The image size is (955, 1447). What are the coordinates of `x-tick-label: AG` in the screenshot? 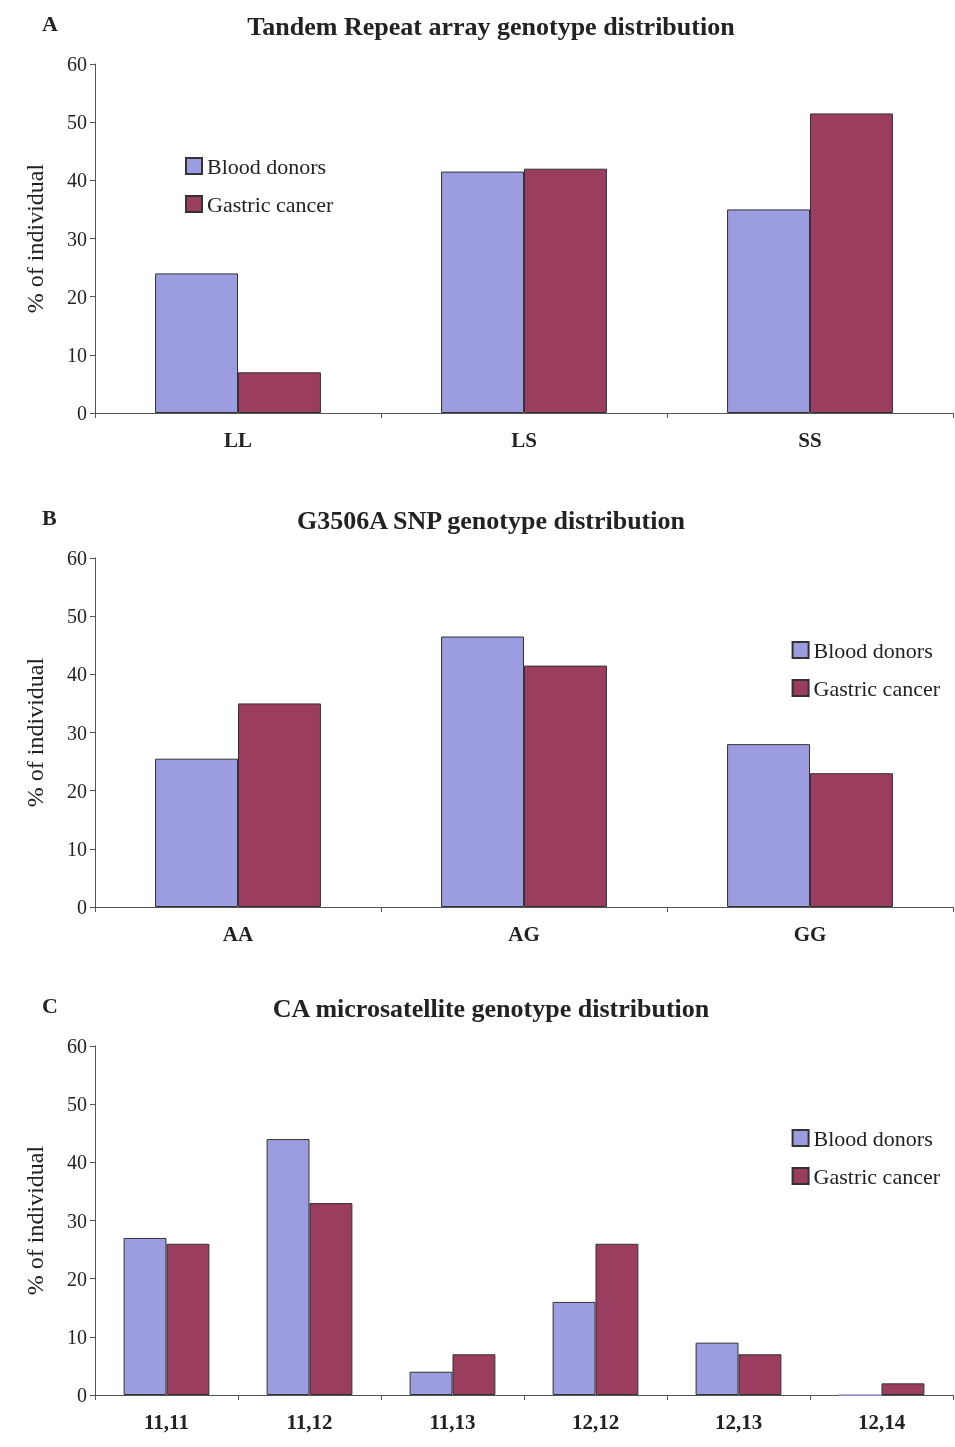 It's located at (524, 933).